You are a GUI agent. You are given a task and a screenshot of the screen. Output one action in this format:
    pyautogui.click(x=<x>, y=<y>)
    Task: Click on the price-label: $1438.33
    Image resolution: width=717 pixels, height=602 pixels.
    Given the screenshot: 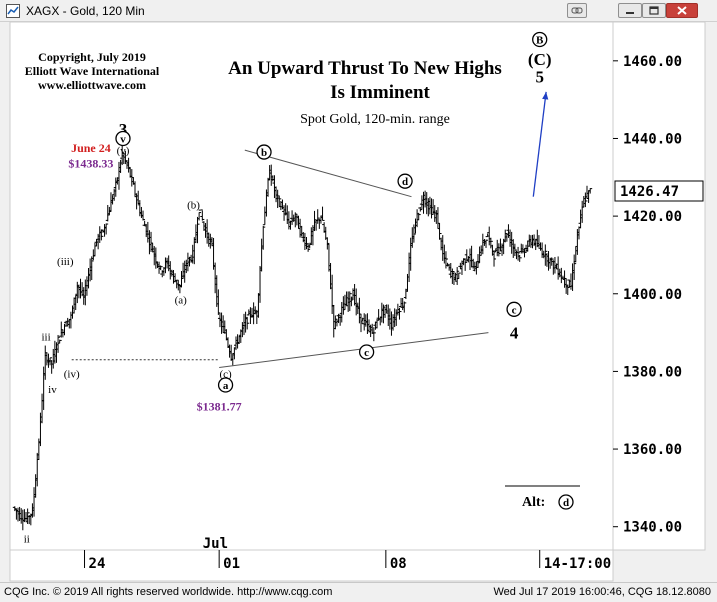 What is the action you would take?
    pyautogui.click(x=90, y=164)
    